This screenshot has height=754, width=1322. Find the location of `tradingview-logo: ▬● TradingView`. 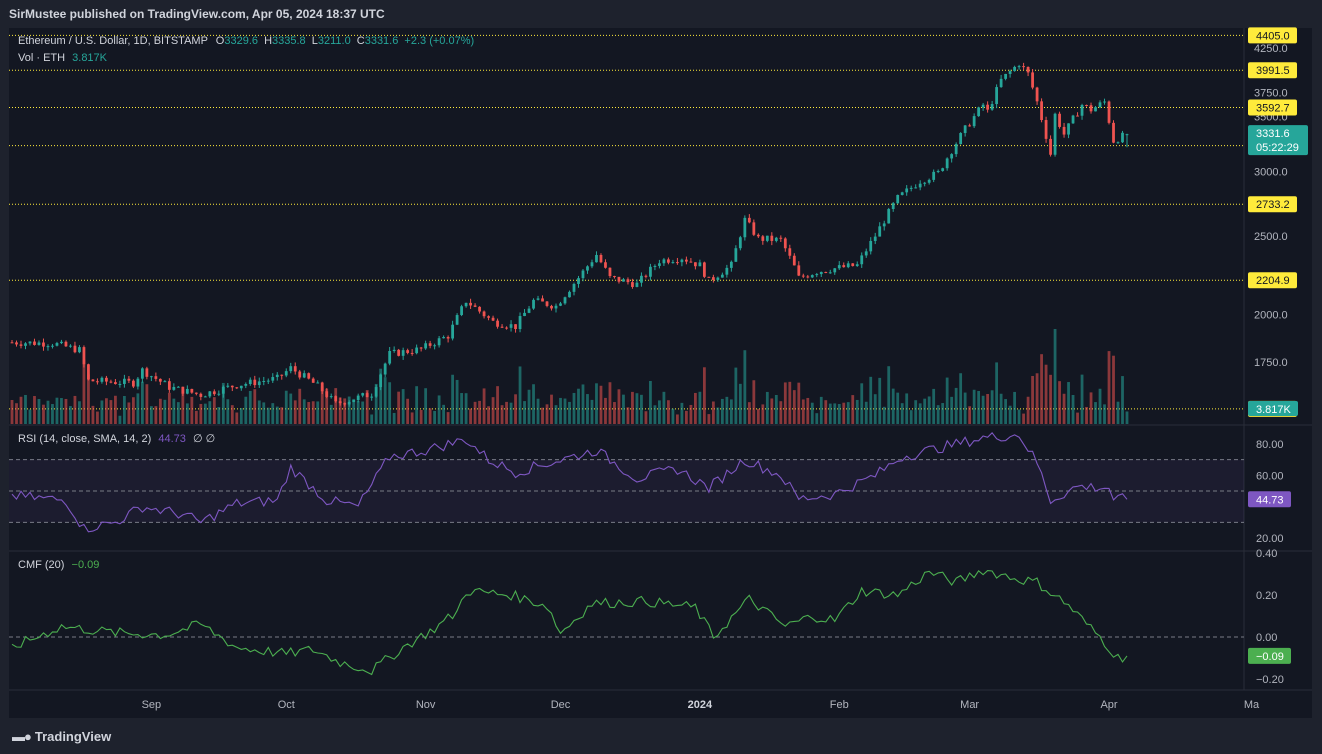

tradingview-logo: ▬● TradingView is located at coordinates (61, 736).